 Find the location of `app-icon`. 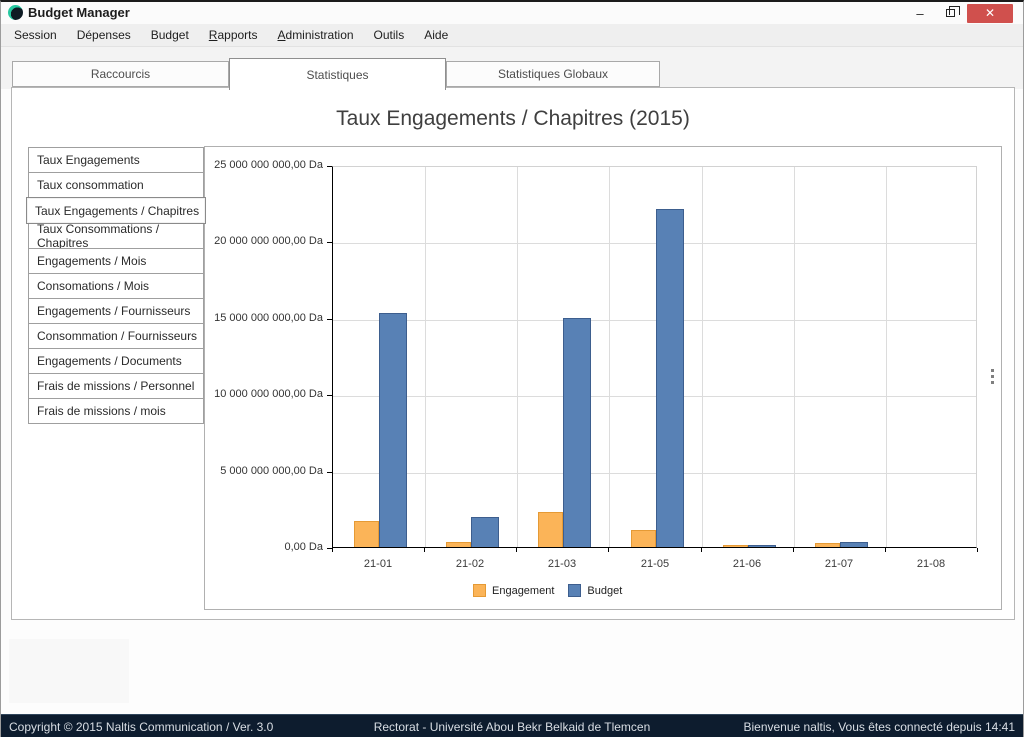

app-icon is located at coordinates (15, 12).